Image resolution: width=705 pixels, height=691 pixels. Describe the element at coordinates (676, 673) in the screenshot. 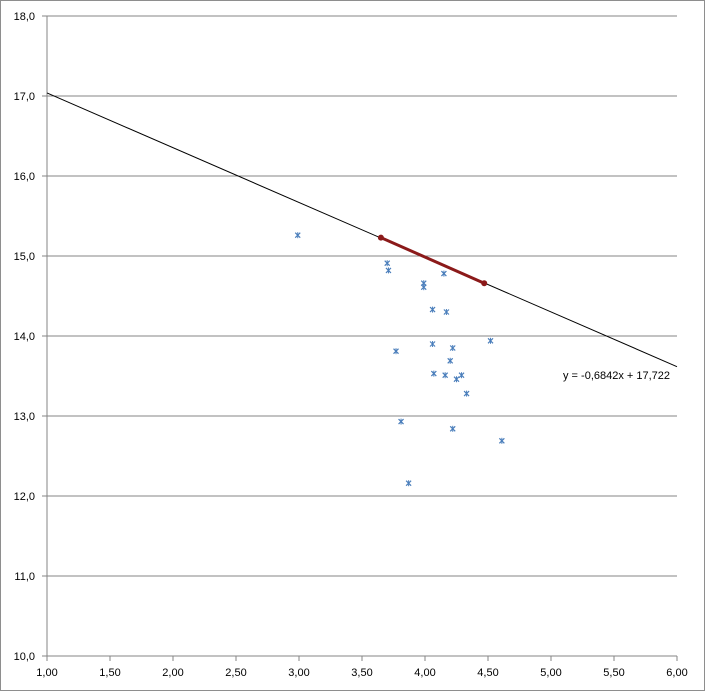

I see `x-tick-label: 6,00` at that location.